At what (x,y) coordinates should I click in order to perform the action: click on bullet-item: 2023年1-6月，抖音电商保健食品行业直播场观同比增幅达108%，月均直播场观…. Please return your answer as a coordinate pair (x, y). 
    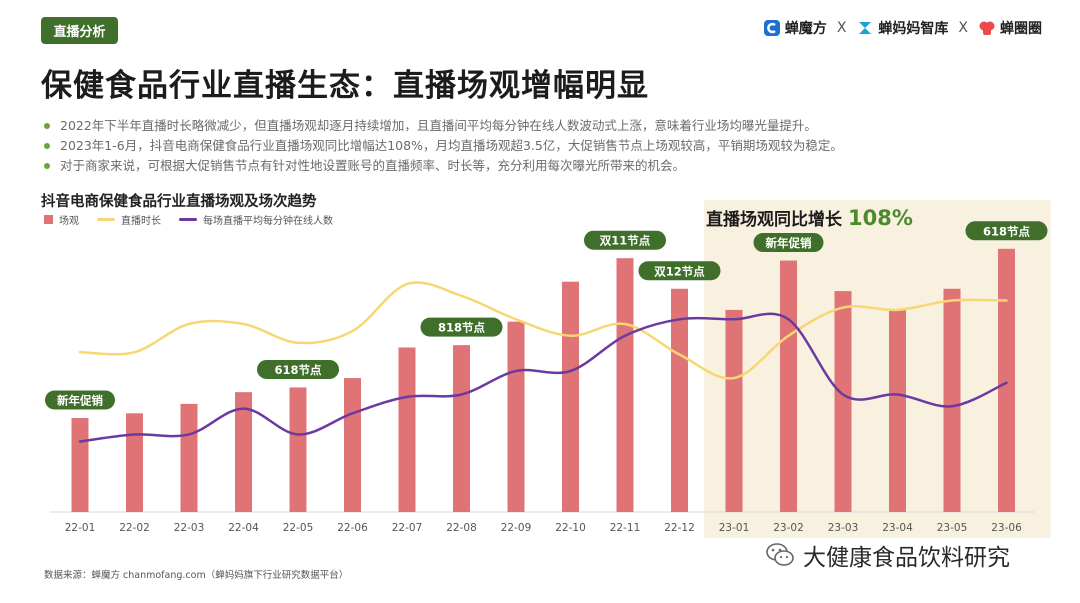
    Looking at the image, I should click on (544, 146).